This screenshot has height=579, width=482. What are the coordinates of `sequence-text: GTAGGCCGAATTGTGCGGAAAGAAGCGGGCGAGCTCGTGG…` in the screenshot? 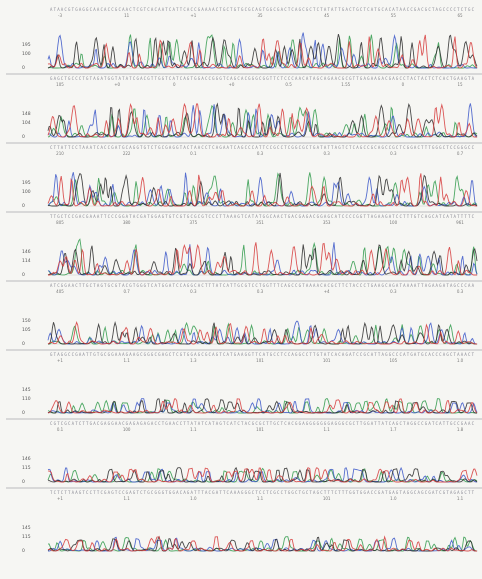 It's located at (262, 354).